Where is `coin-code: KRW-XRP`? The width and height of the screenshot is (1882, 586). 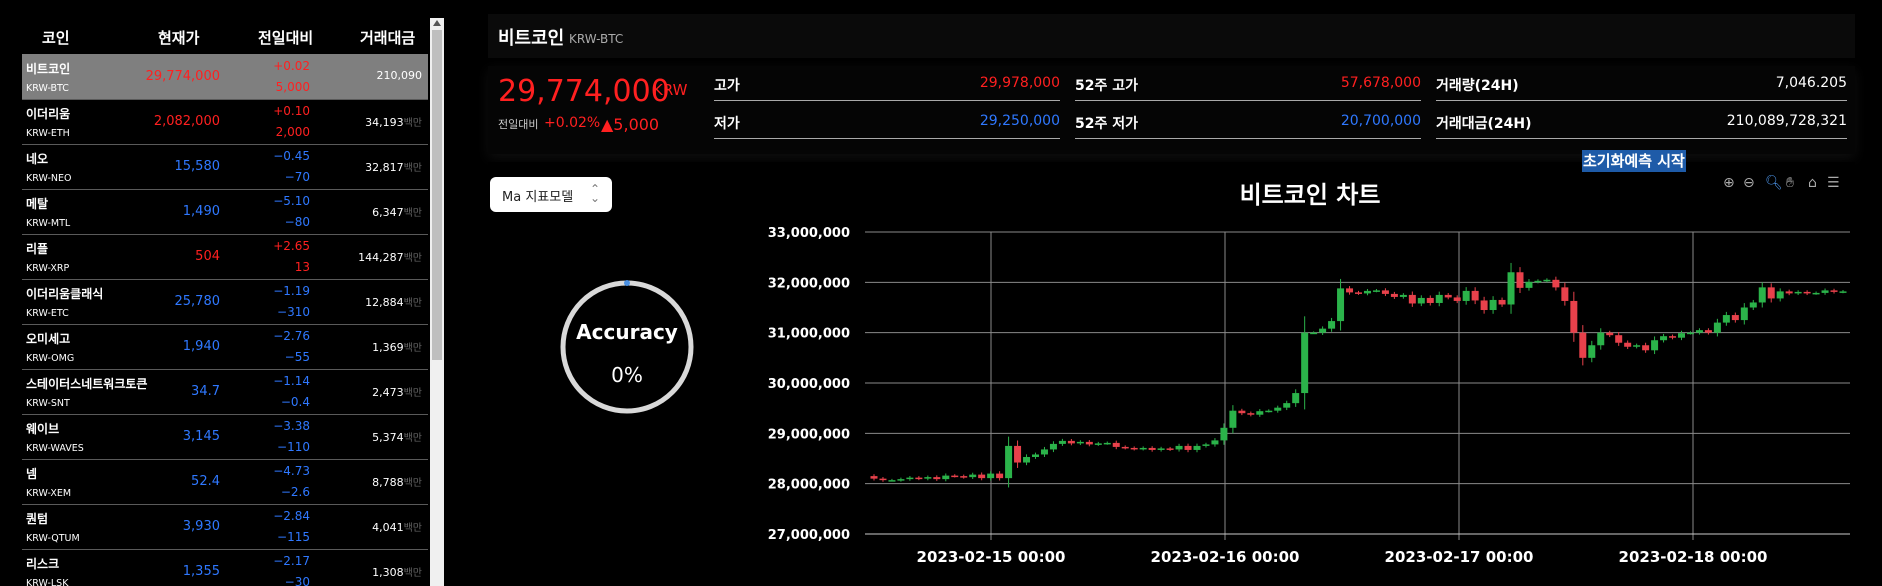 coin-code: KRW-XRP is located at coordinates (48, 268).